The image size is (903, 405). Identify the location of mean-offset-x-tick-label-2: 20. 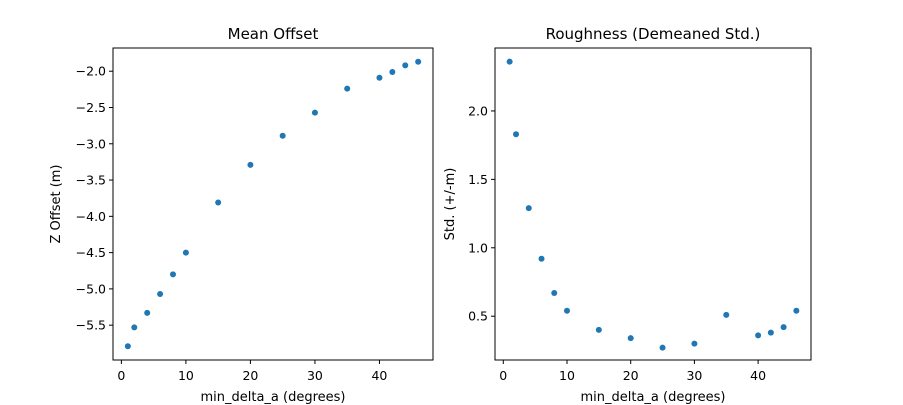
(250, 375).